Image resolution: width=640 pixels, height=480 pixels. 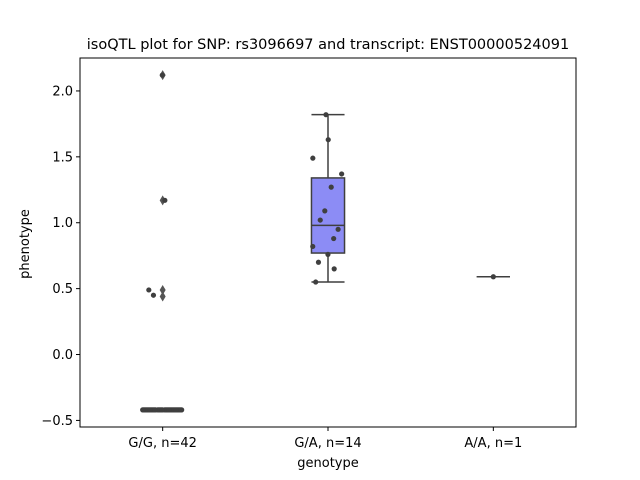 What do you see at coordinates (327, 463) in the screenshot?
I see `x-axis-label: genotype` at bounding box center [327, 463].